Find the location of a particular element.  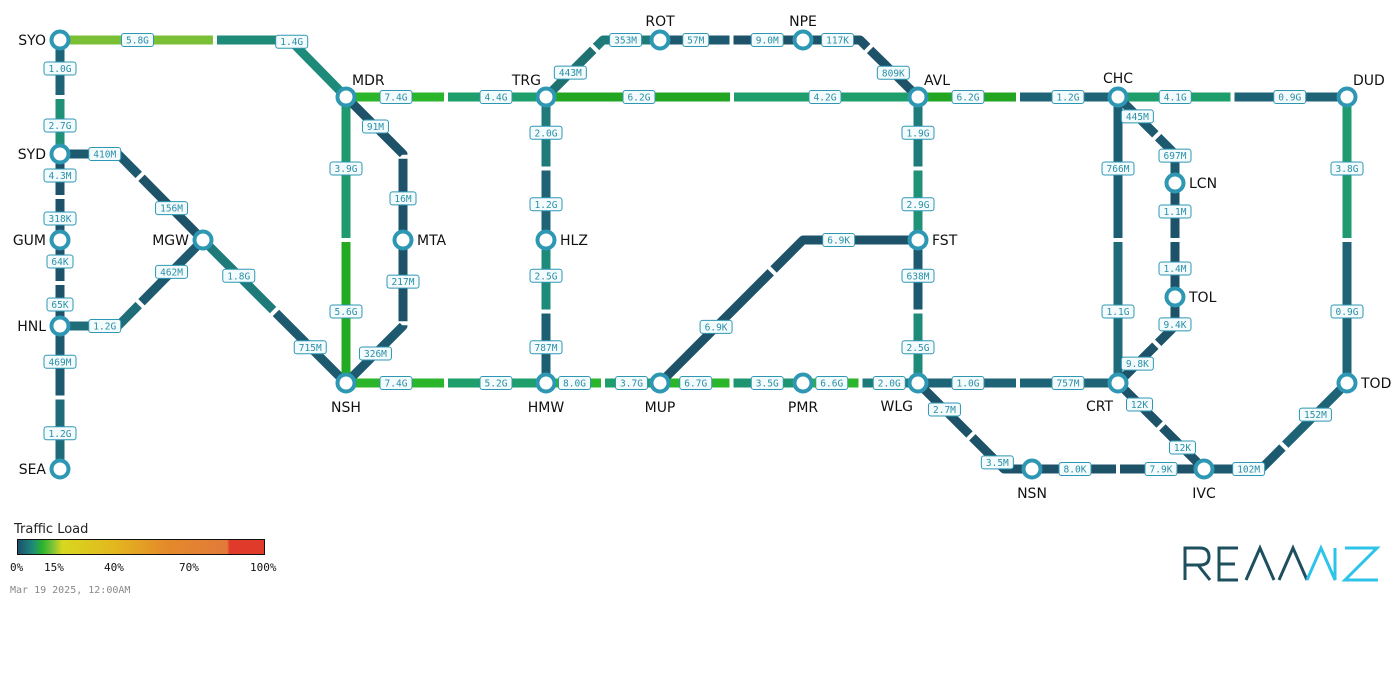

link-load-value: 638M is located at coordinates (918, 276).